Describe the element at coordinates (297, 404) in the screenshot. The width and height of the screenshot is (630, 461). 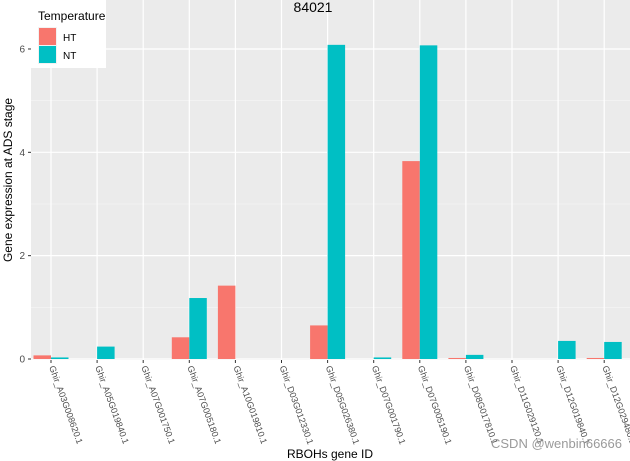
I see `x-tick-label: Ghir_D03G012330.1` at that location.